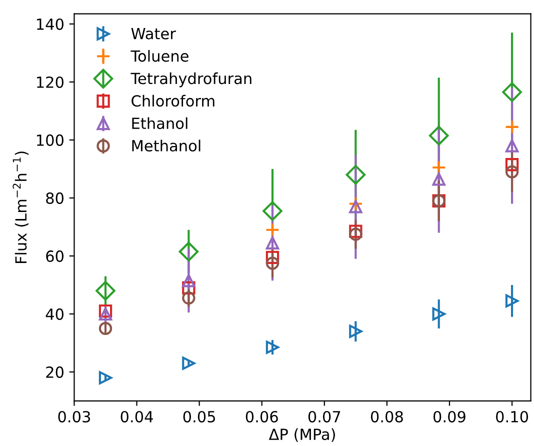 The image size is (534, 446). Describe the element at coordinates (20, 208) in the screenshot. I see `y-axis-title: Flux (Lm$^{−2}$h$^{−1}$)` at that location.